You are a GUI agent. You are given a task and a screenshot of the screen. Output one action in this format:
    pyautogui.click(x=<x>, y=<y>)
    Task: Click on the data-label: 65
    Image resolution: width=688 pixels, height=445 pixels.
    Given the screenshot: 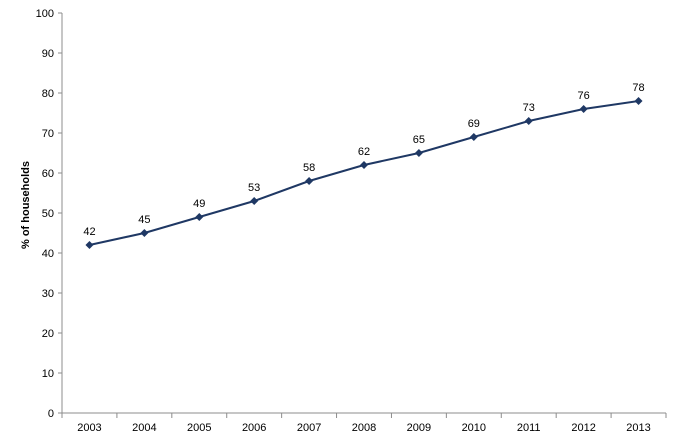 What is the action you would take?
    pyautogui.click(x=419, y=140)
    